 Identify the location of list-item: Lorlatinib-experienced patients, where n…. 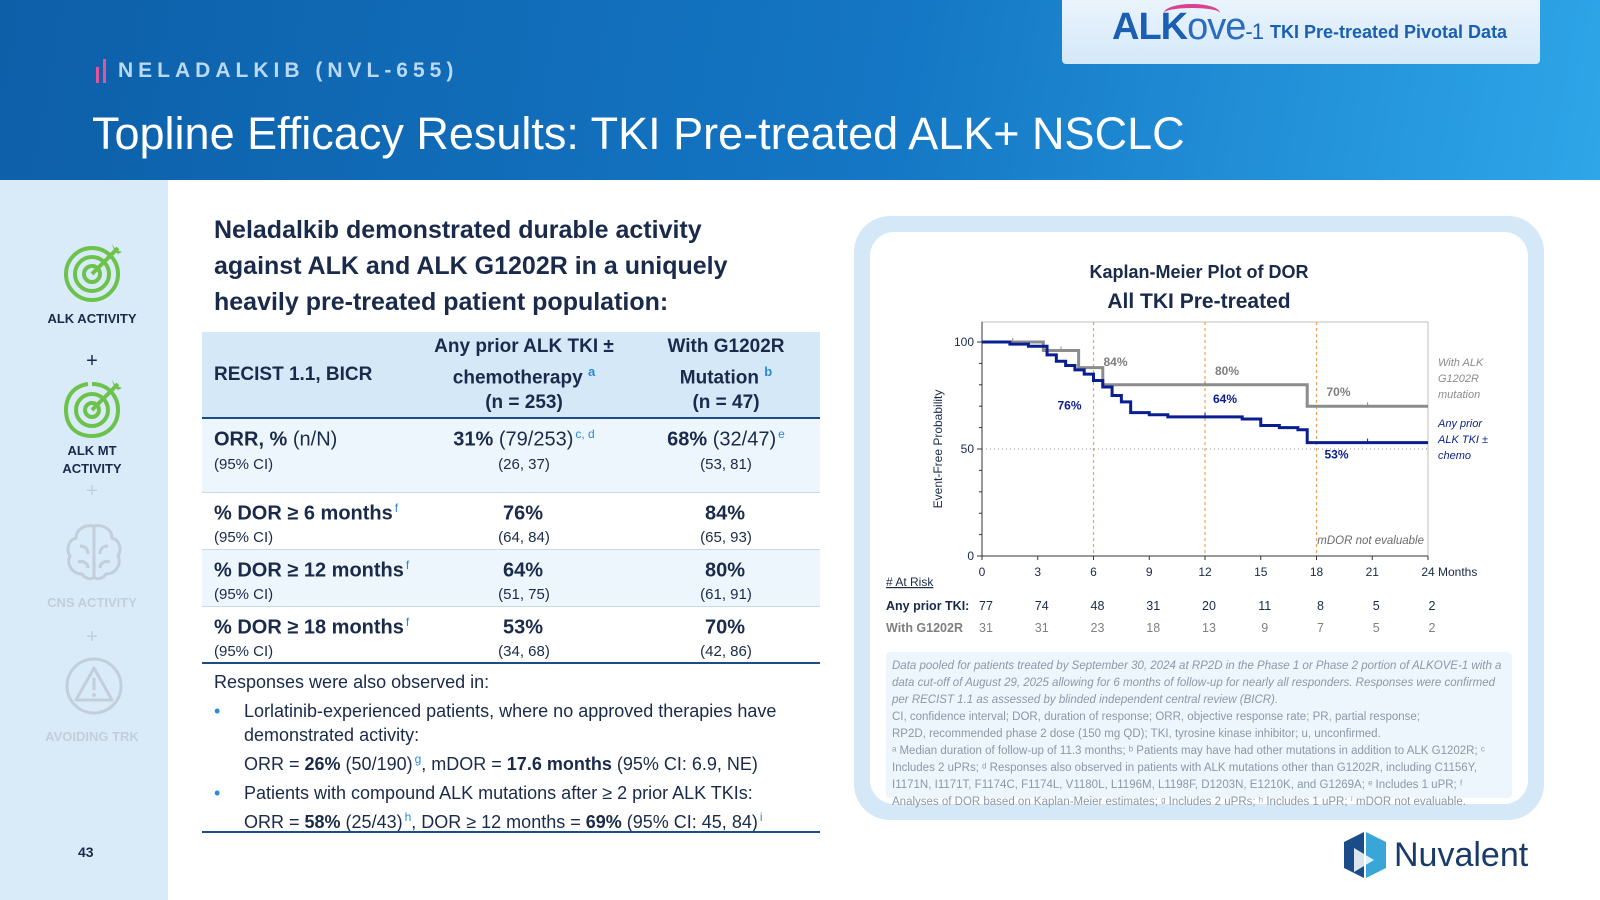
(514, 737).